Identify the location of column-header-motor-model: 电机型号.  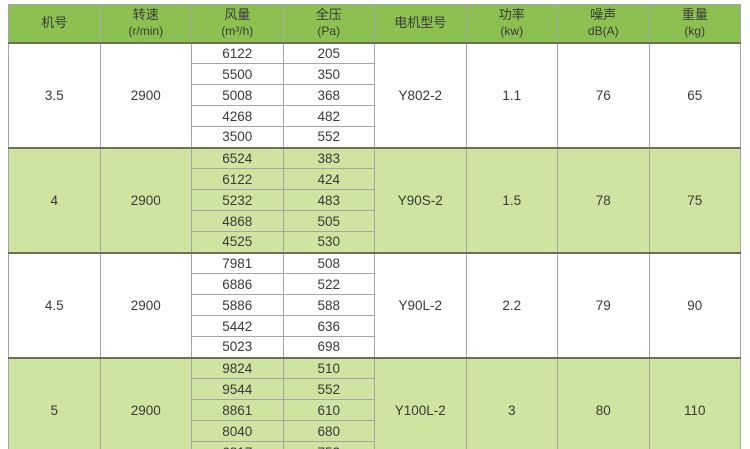
(420, 24).